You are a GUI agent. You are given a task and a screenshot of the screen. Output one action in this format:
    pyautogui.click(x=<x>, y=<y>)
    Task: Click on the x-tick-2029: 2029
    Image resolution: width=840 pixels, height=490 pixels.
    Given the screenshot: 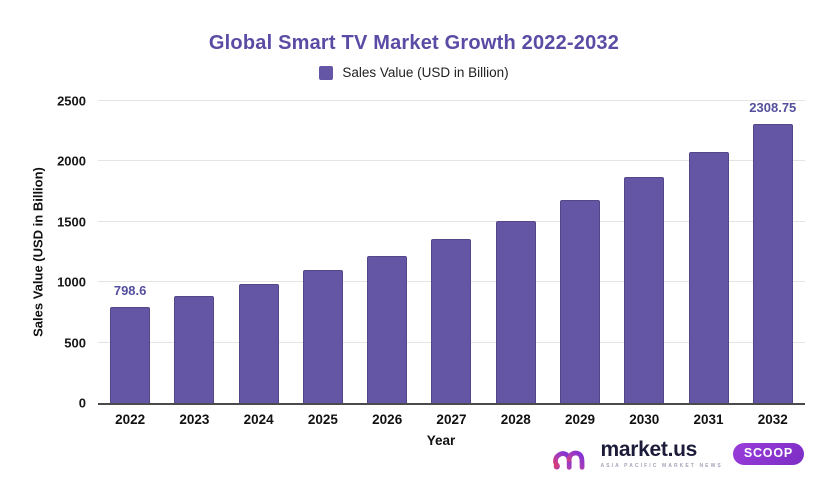 What is the action you would take?
    pyautogui.click(x=580, y=419)
    